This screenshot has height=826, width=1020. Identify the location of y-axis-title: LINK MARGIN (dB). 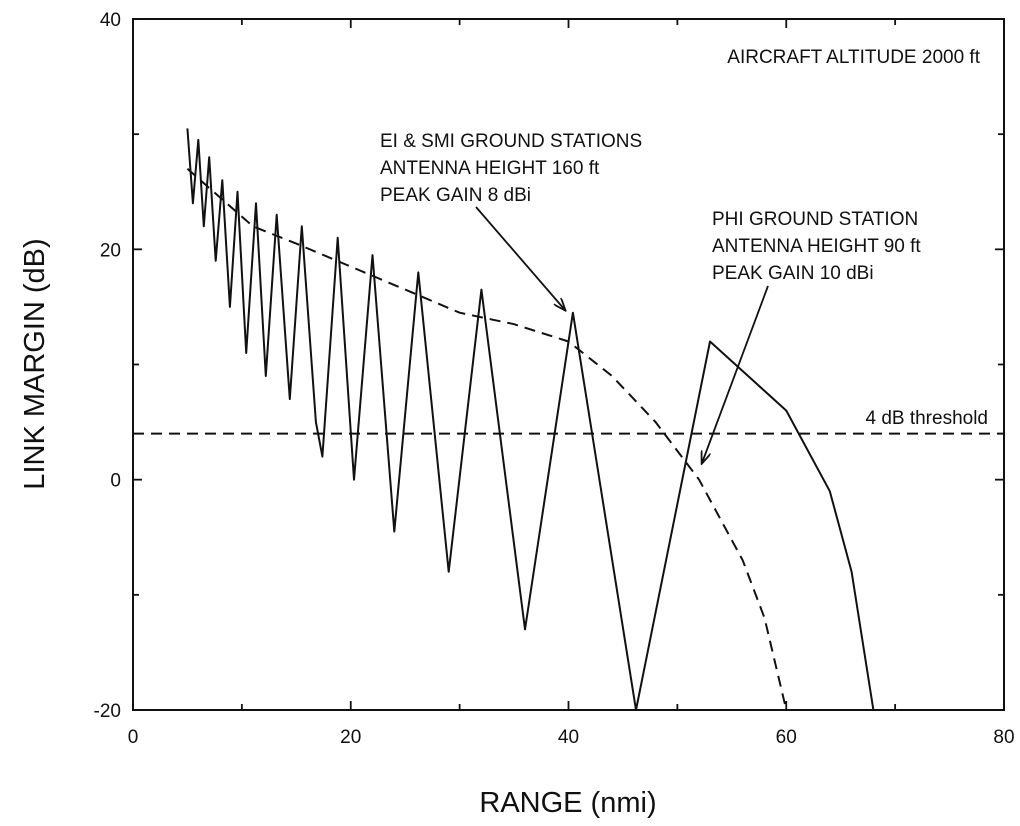
(35, 363).